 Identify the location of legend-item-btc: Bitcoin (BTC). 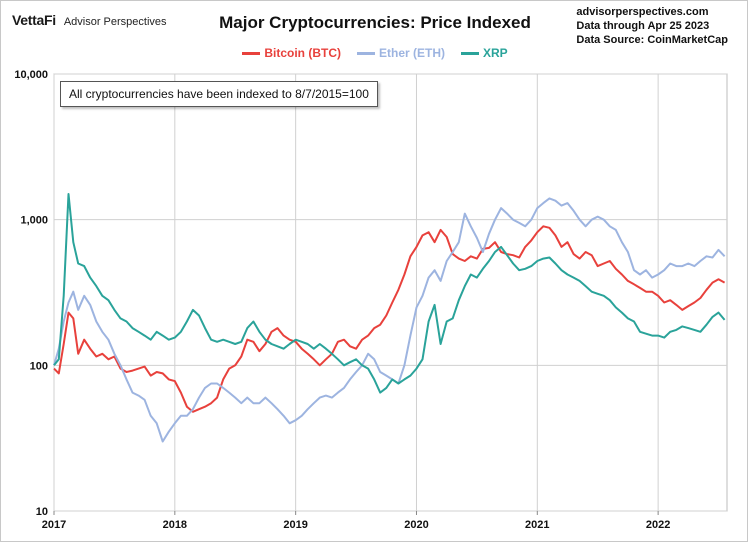
(291, 53).